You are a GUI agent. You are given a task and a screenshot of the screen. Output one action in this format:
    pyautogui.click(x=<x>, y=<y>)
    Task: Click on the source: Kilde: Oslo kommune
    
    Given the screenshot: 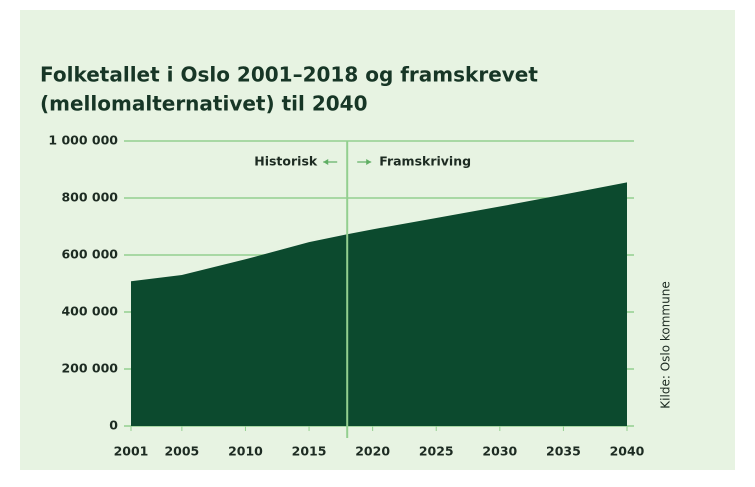 What is the action you would take?
    pyautogui.click(x=666, y=344)
    